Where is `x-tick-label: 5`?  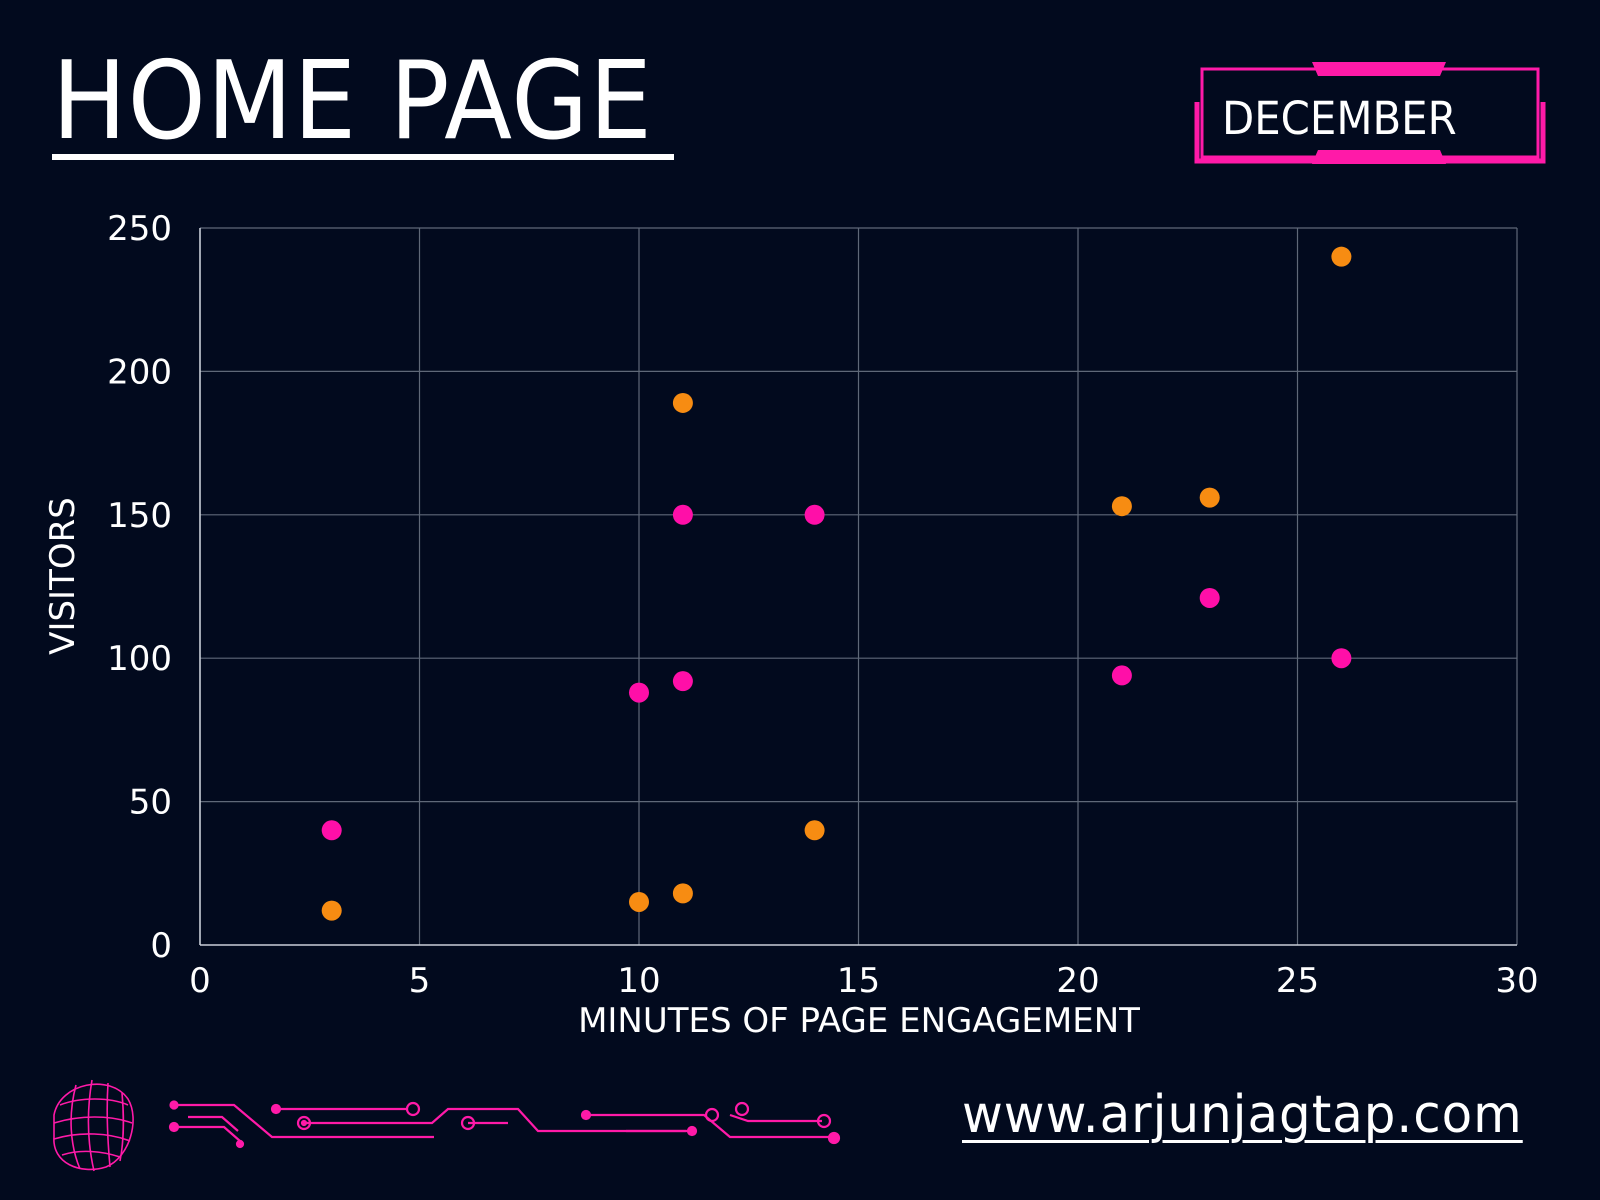
x-tick-label: 5 is located at coordinates (420, 981).